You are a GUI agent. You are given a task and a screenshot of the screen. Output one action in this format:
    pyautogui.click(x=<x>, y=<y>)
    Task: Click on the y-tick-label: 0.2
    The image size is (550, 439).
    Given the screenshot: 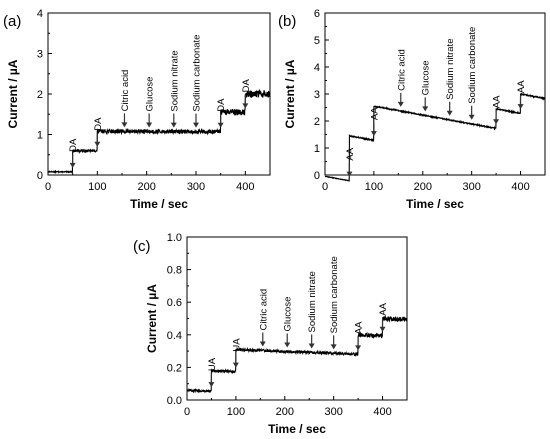 What is the action you would take?
    pyautogui.click(x=174, y=368)
    